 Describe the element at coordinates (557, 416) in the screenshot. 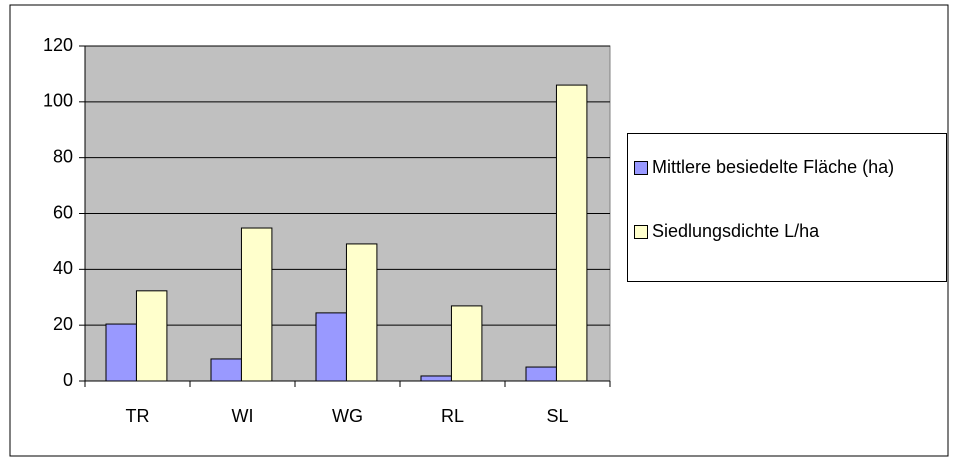

I see `x-tick-label: SL` at that location.